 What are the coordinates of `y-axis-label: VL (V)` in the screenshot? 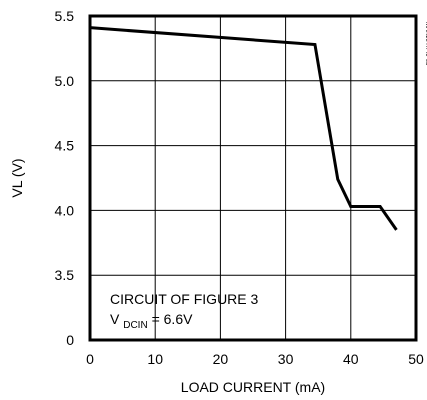 It's located at (17, 177).